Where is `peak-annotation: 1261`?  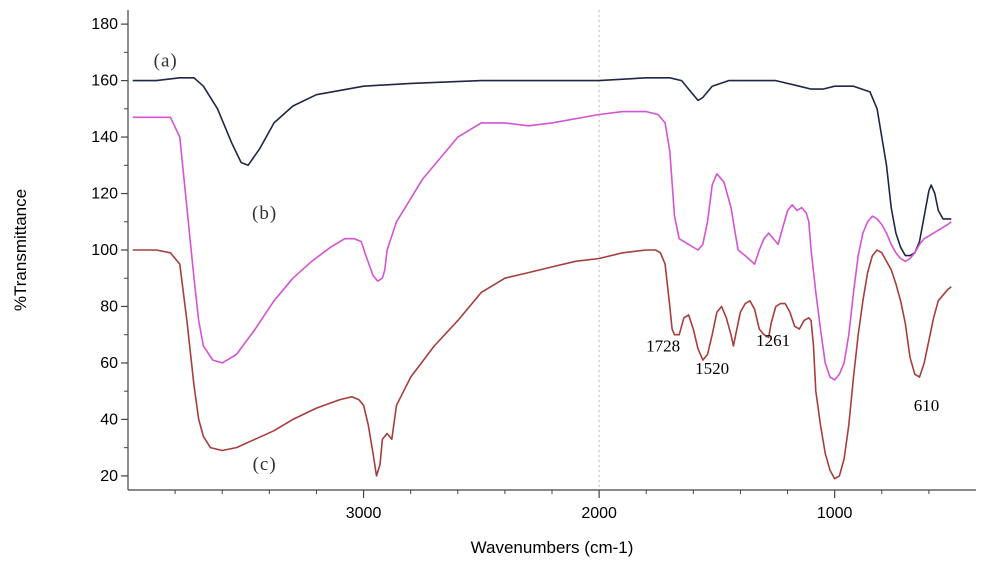
peak-annotation: 1261 is located at coordinates (773, 340).